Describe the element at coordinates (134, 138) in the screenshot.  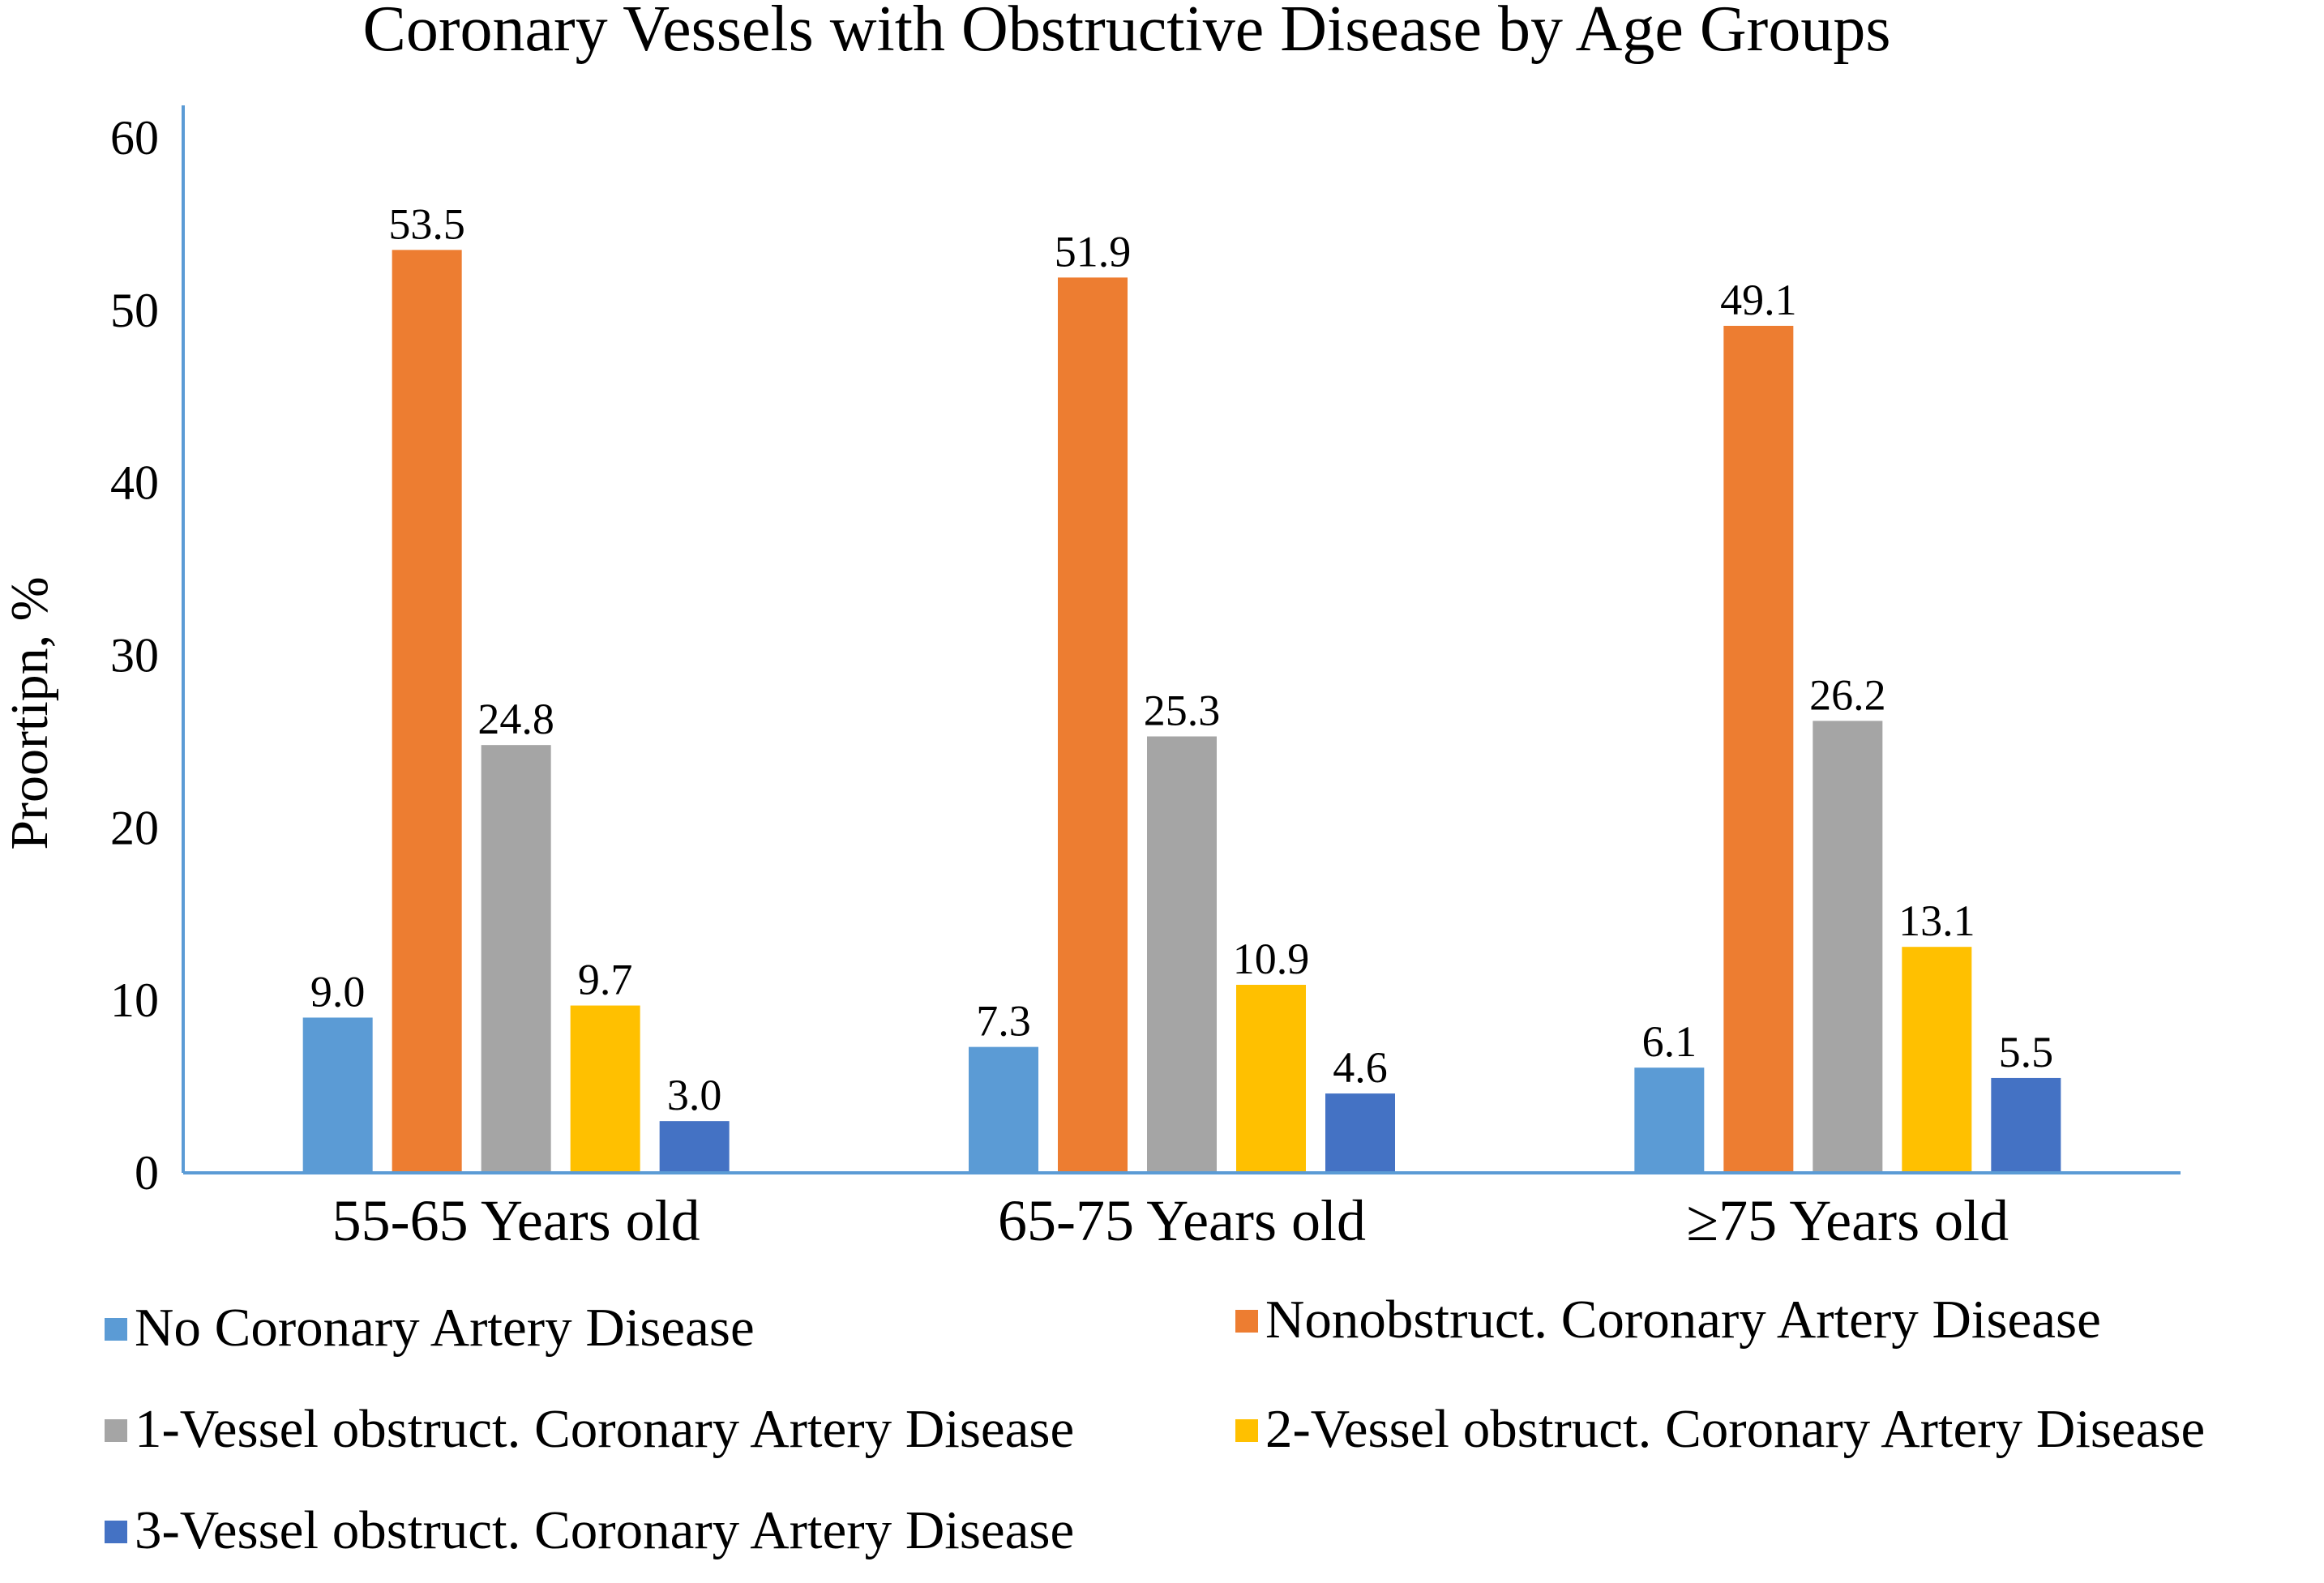
I see `y-tick-label: 60` at that location.